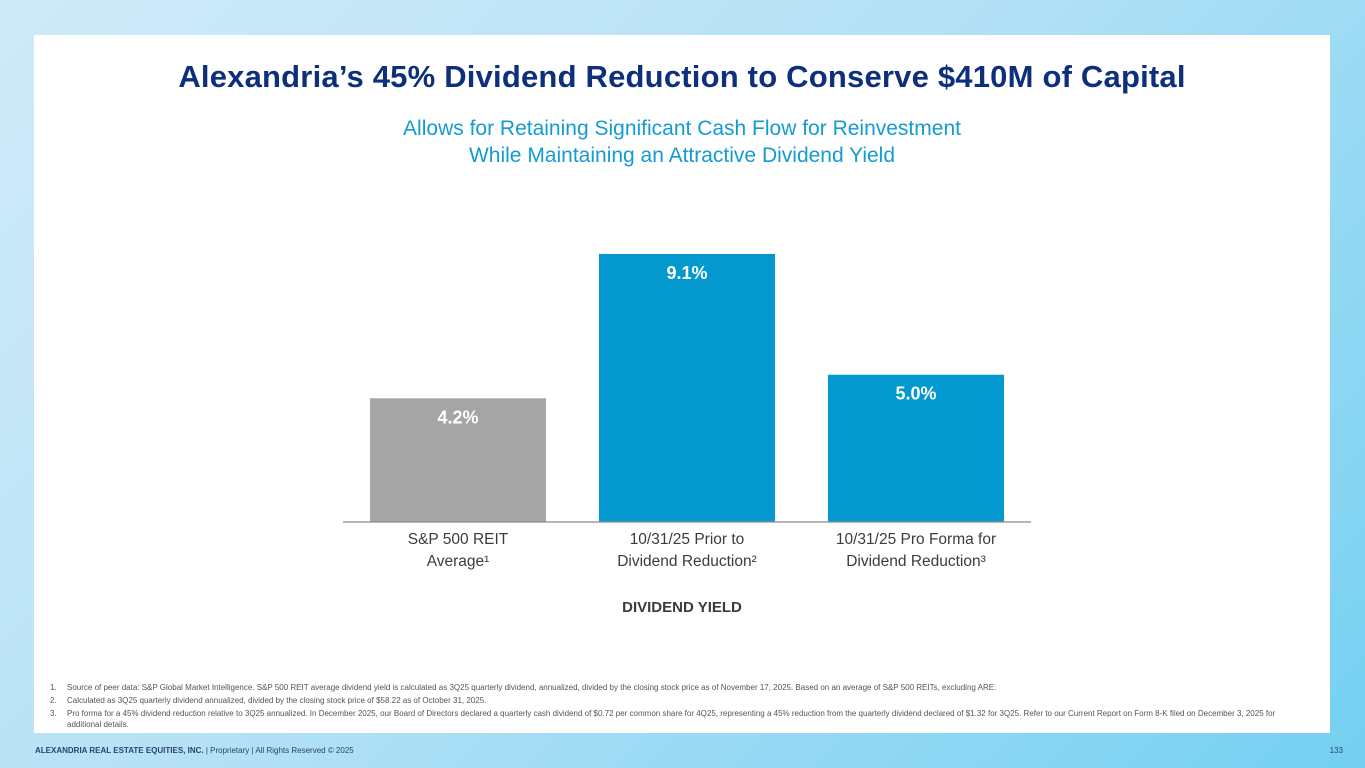  What do you see at coordinates (458, 561) in the screenshot?
I see `category-label-1-line-2: Average¹` at bounding box center [458, 561].